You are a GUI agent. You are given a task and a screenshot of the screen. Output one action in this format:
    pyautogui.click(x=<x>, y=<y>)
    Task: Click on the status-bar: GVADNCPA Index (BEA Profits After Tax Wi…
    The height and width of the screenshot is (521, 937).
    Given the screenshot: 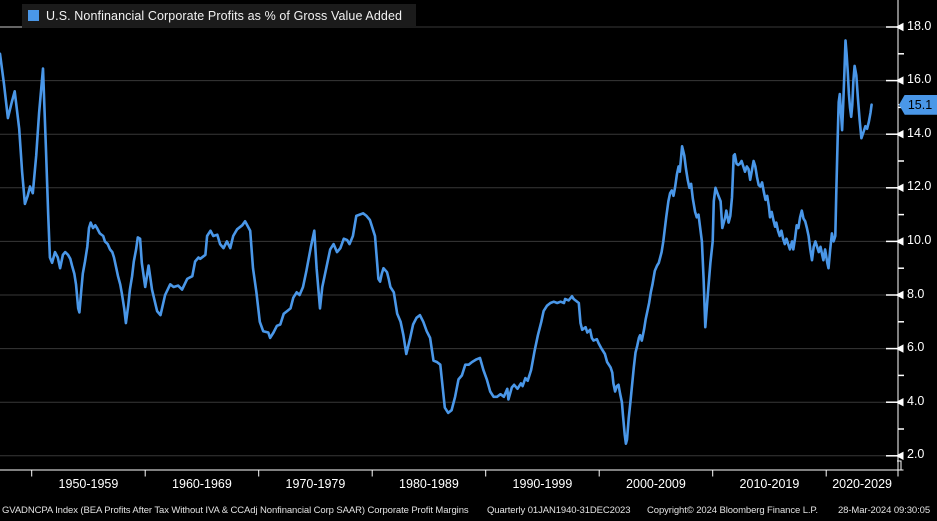 What is the action you would take?
    pyautogui.click(x=468, y=511)
    